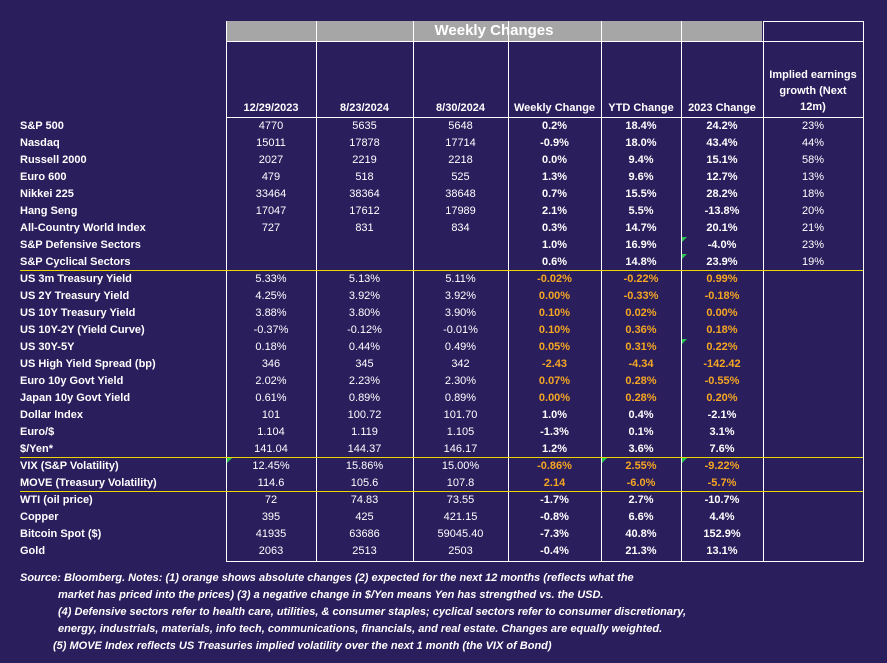  I want to click on table-cell: 14.7%, so click(641, 228).